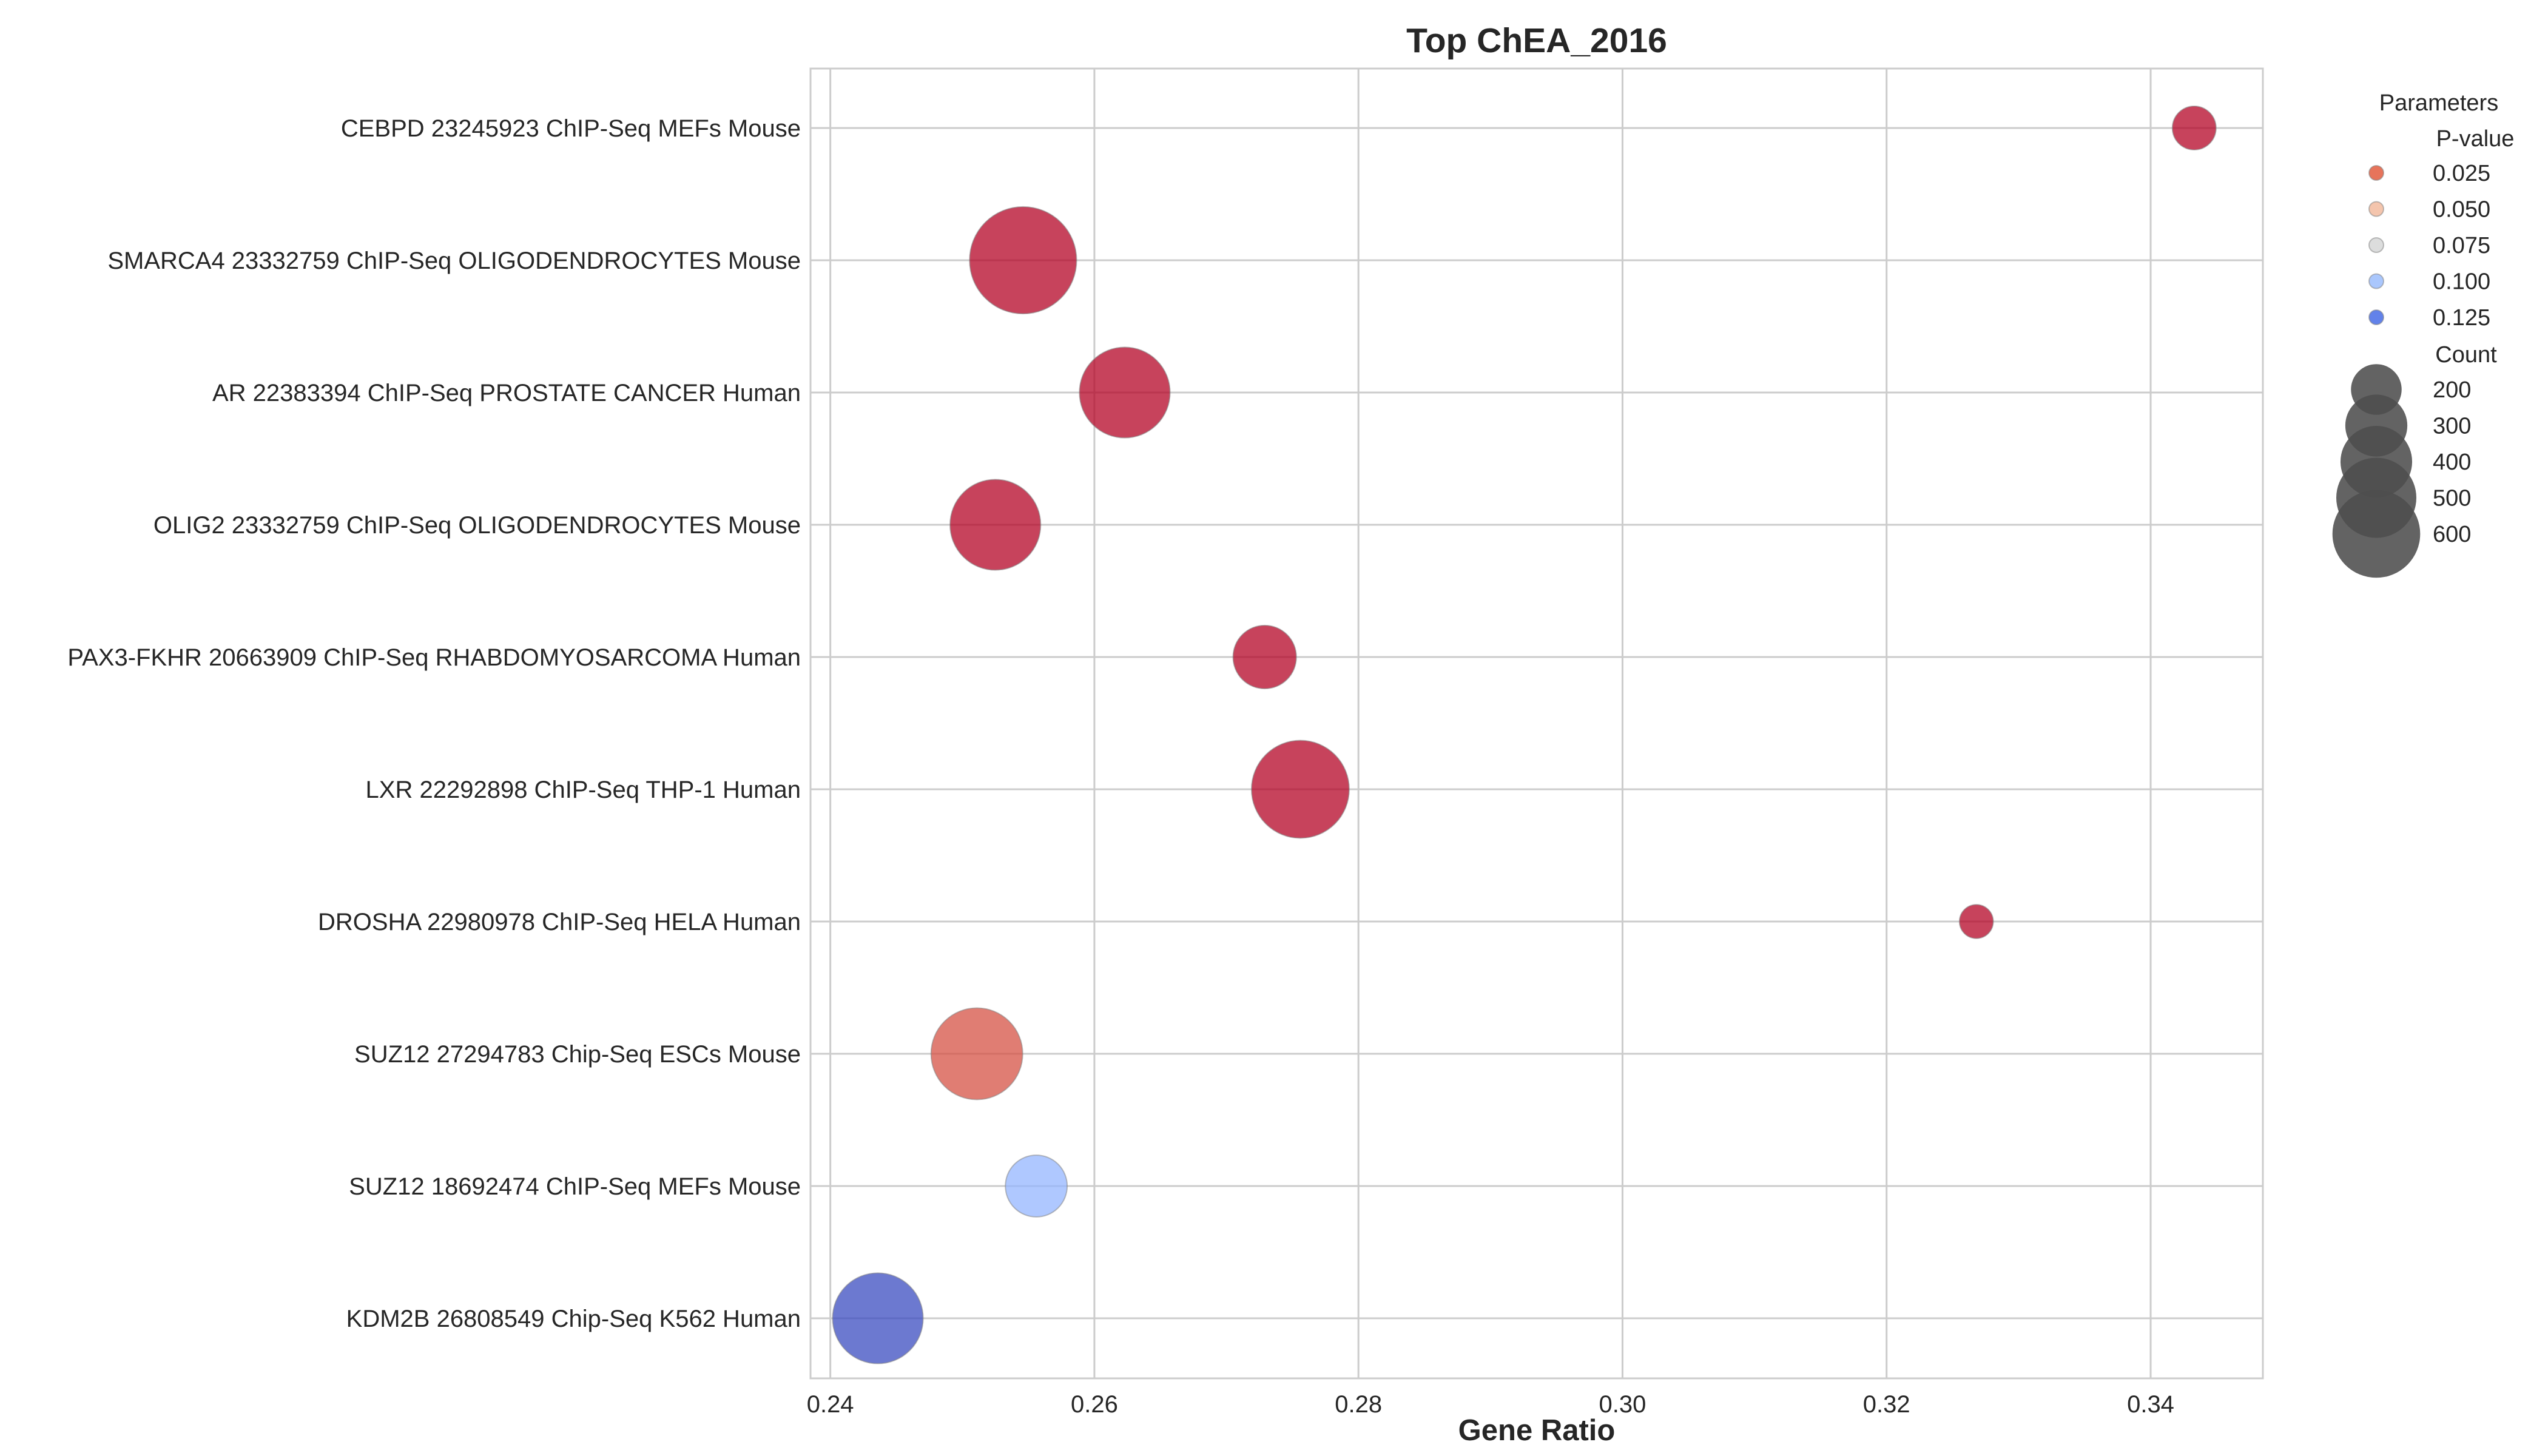  What do you see at coordinates (573, 1319) in the screenshot?
I see `y-tick-label: KDM2B 26808549 Chip-Seq K562 Human` at bounding box center [573, 1319].